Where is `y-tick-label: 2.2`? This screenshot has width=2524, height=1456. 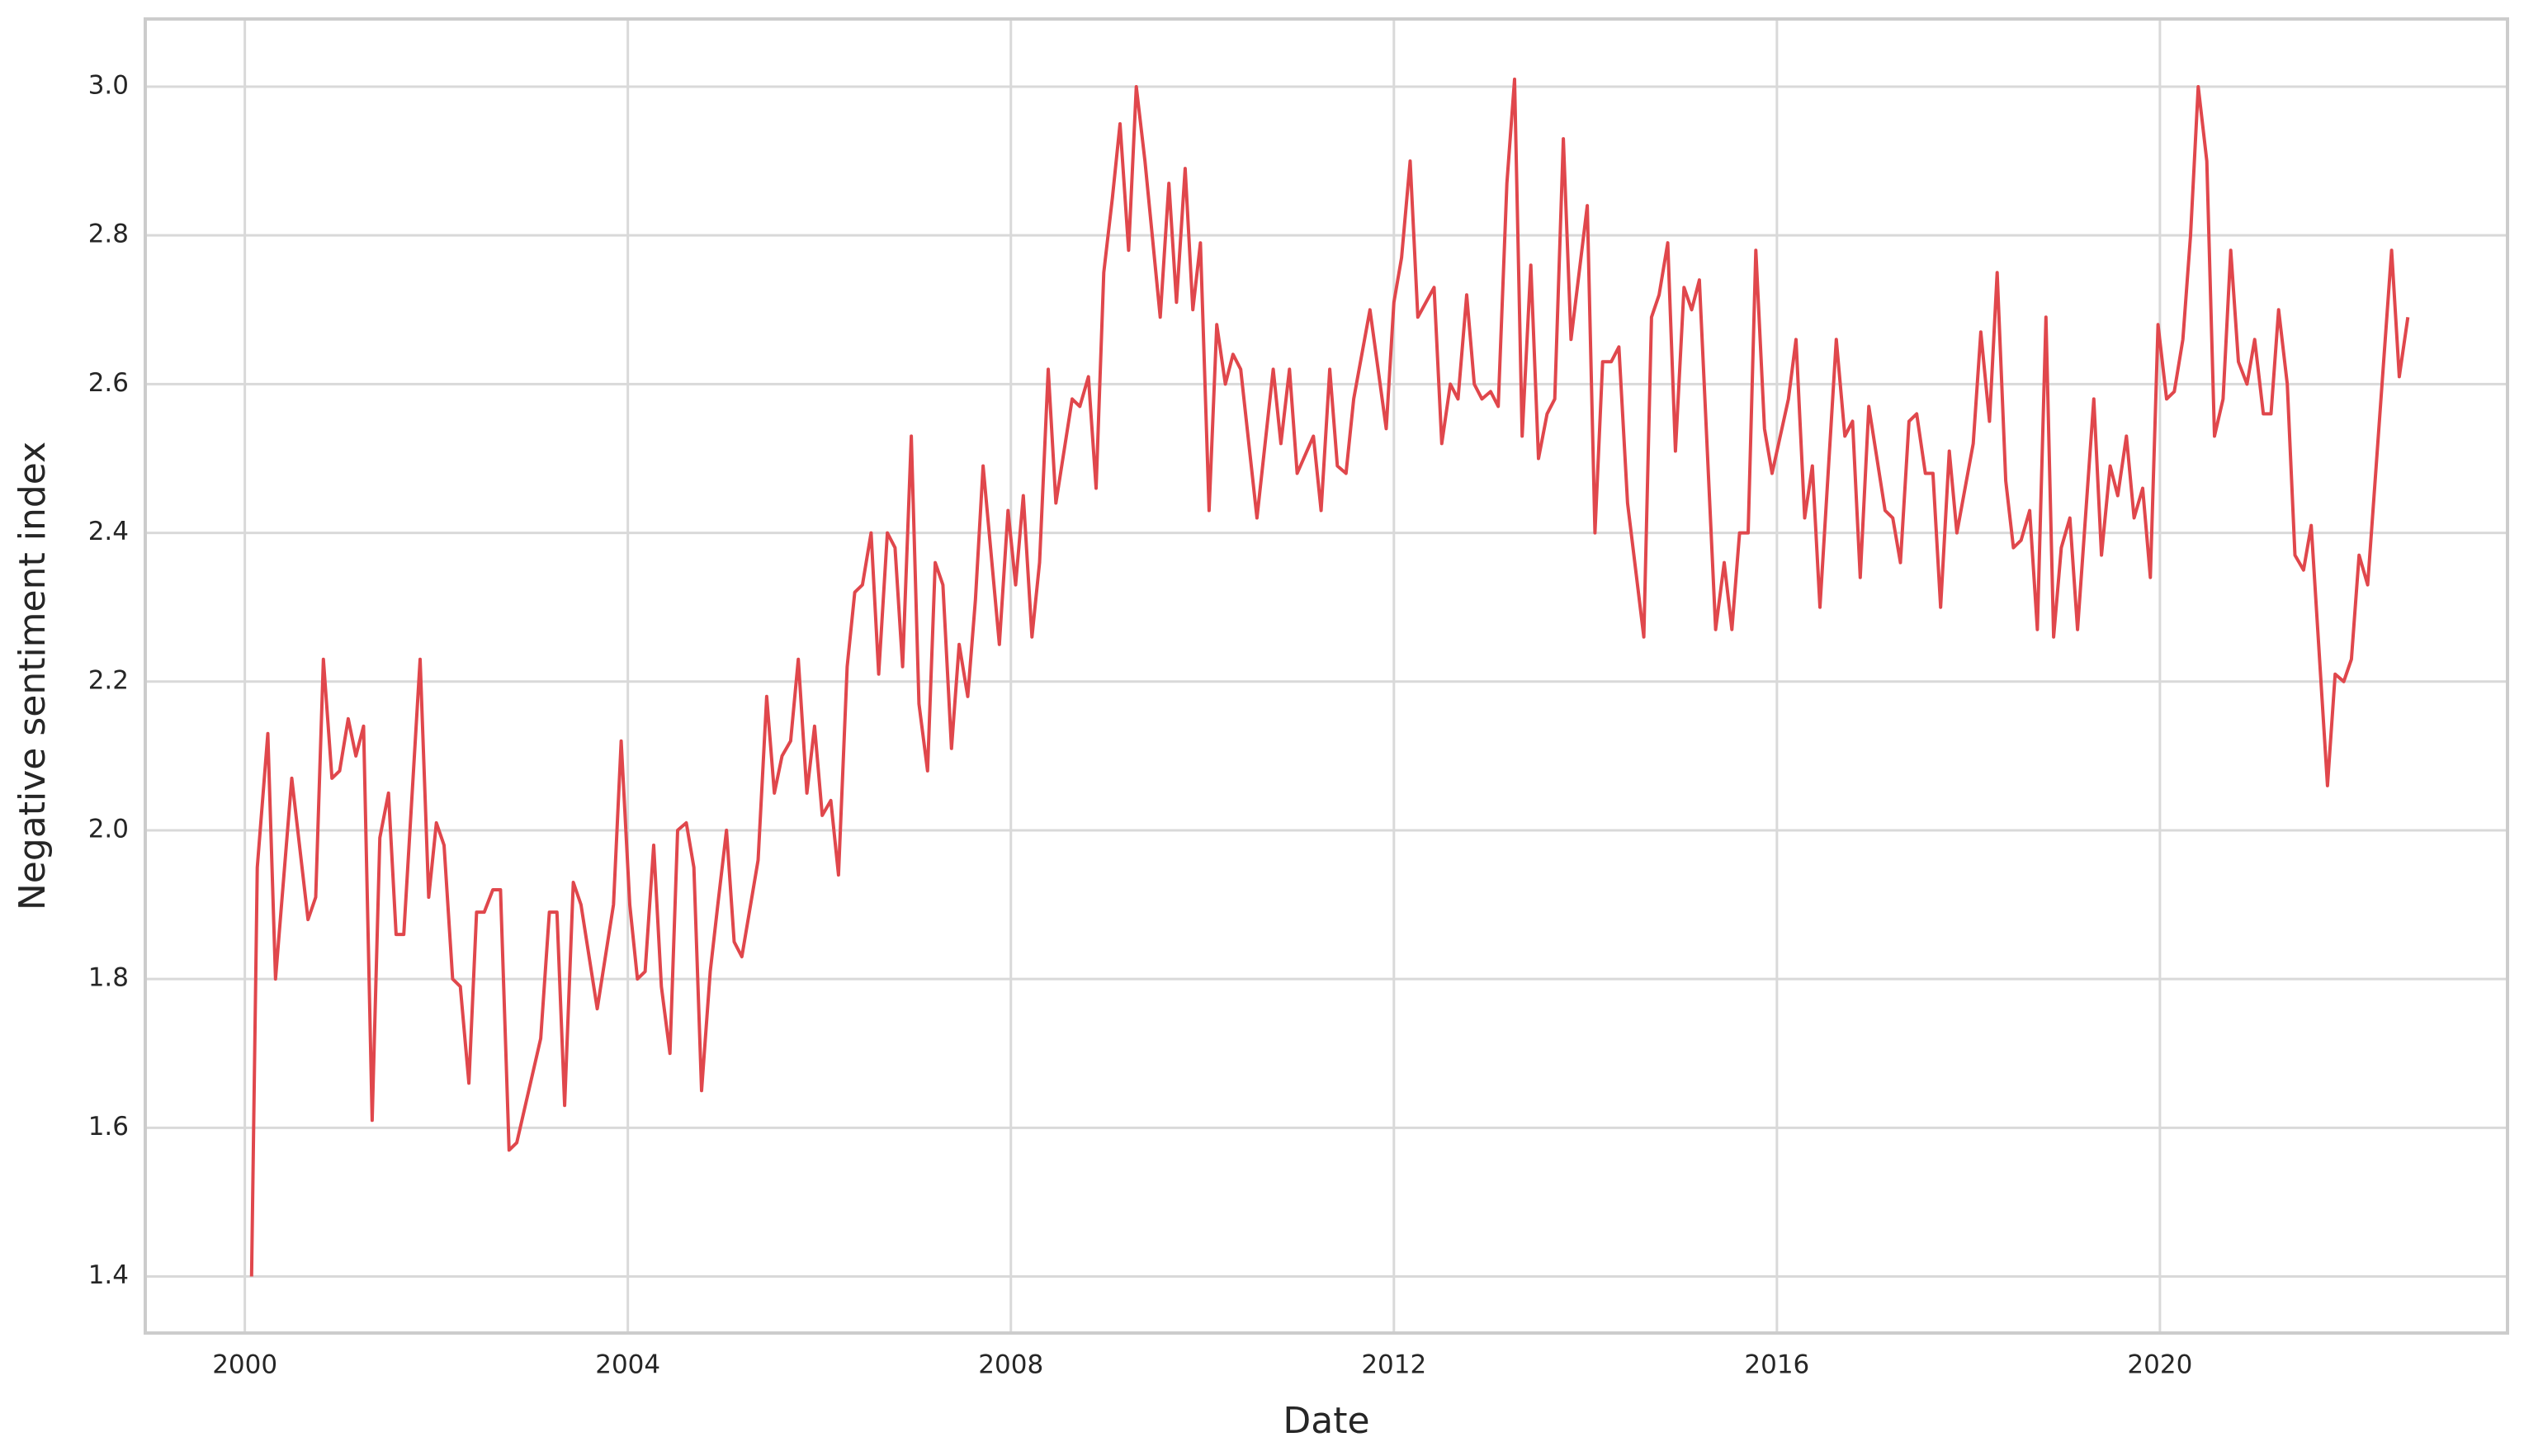 y-tick-label: 2.2 is located at coordinates (109, 680).